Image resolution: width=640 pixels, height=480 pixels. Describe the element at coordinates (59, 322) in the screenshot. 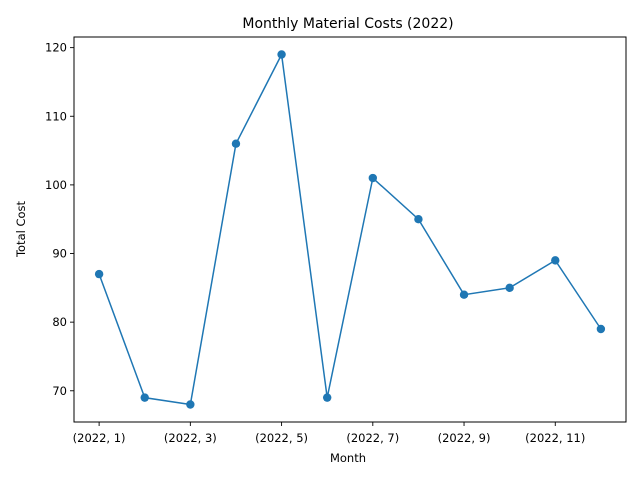

I see `y-tick-label: 80` at that location.